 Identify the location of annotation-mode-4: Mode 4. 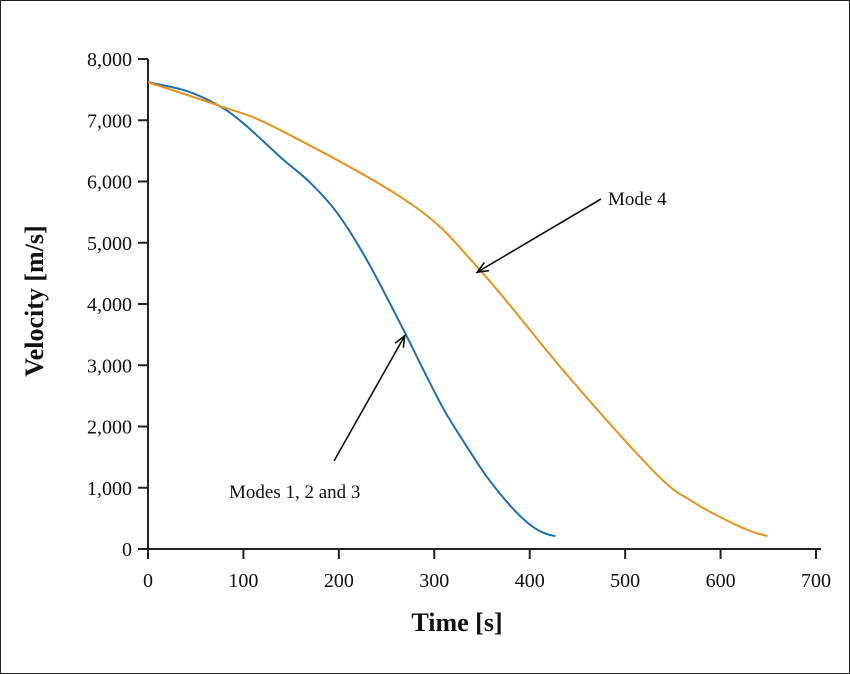
(637, 199).